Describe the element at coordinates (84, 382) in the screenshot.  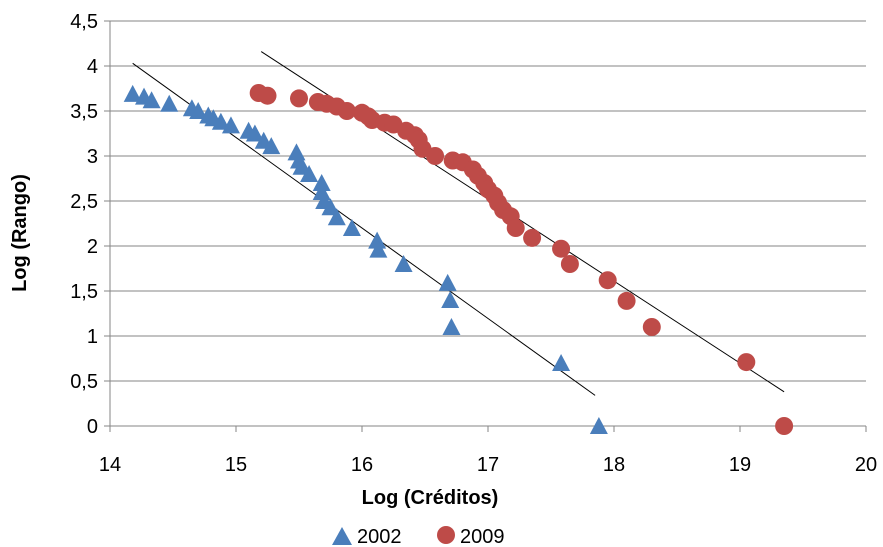
I see `y-tick-label: 0,5` at that location.